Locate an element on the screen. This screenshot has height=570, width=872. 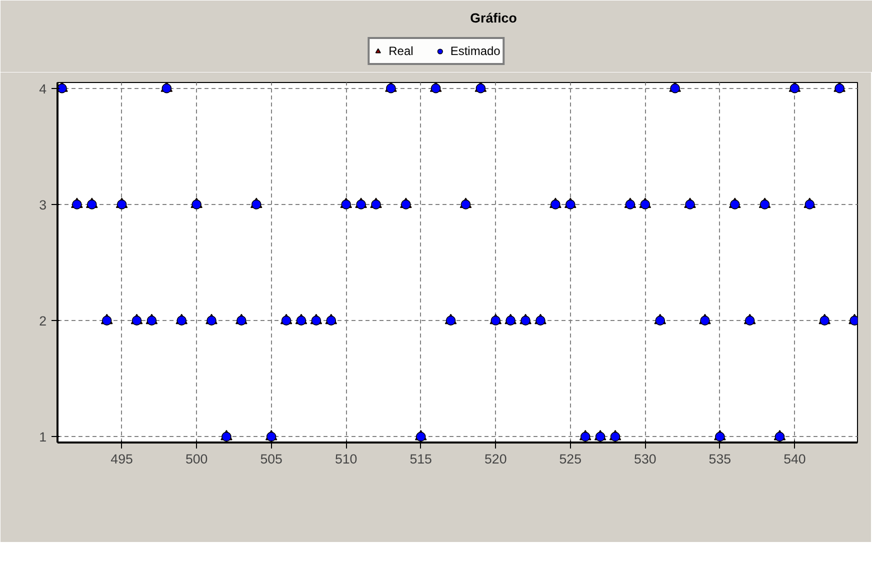
x-tick-label: 495 is located at coordinates (121, 459).